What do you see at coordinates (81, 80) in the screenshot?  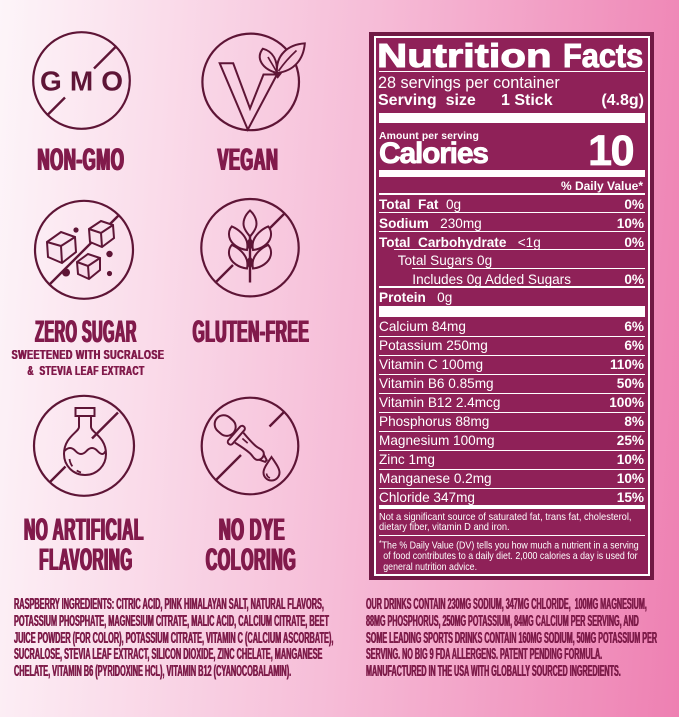 I see `svg-text: GMO` at bounding box center [81, 80].